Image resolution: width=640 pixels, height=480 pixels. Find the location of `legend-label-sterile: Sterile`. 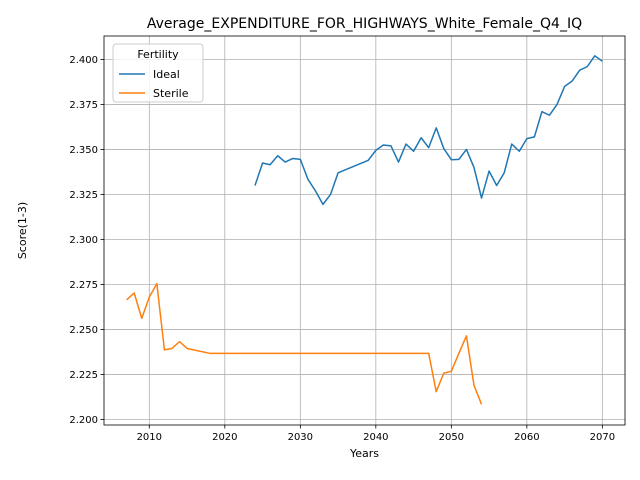

legend-label-sterile: Sterile is located at coordinates (171, 93).